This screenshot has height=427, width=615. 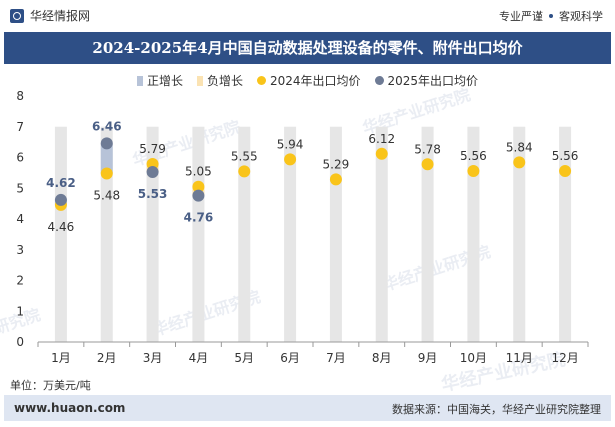 I want to click on tag-1: 专业严谨, so click(x=521, y=16).